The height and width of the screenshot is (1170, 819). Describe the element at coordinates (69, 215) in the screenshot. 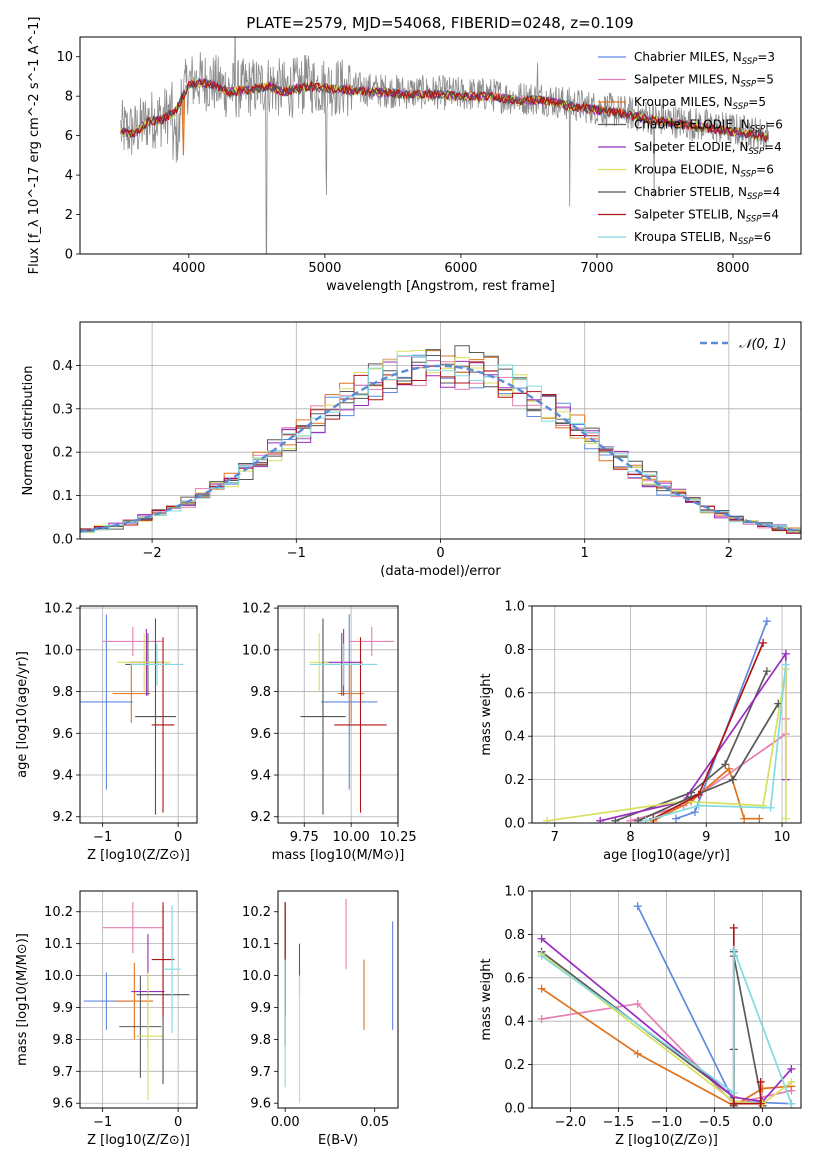

I see `spectrum-y-tick-label: 2` at that location.